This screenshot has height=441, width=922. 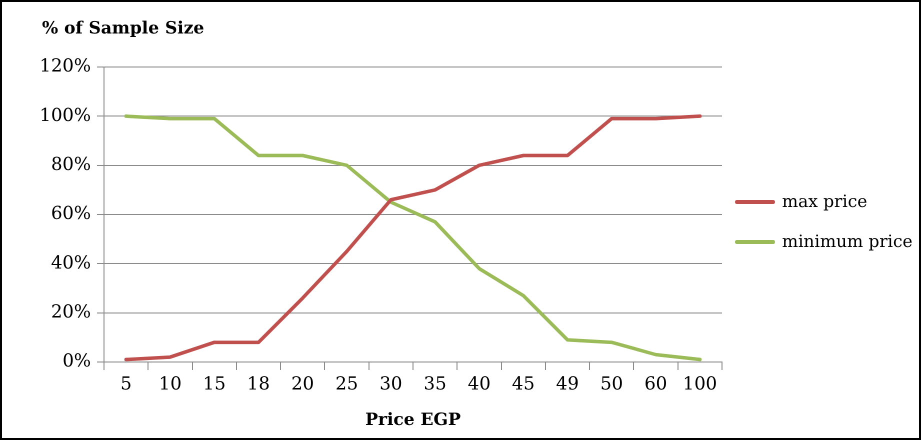 What do you see at coordinates (302, 383) in the screenshot?
I see `x-tick-label: 20` at bounding box center [302, 383].